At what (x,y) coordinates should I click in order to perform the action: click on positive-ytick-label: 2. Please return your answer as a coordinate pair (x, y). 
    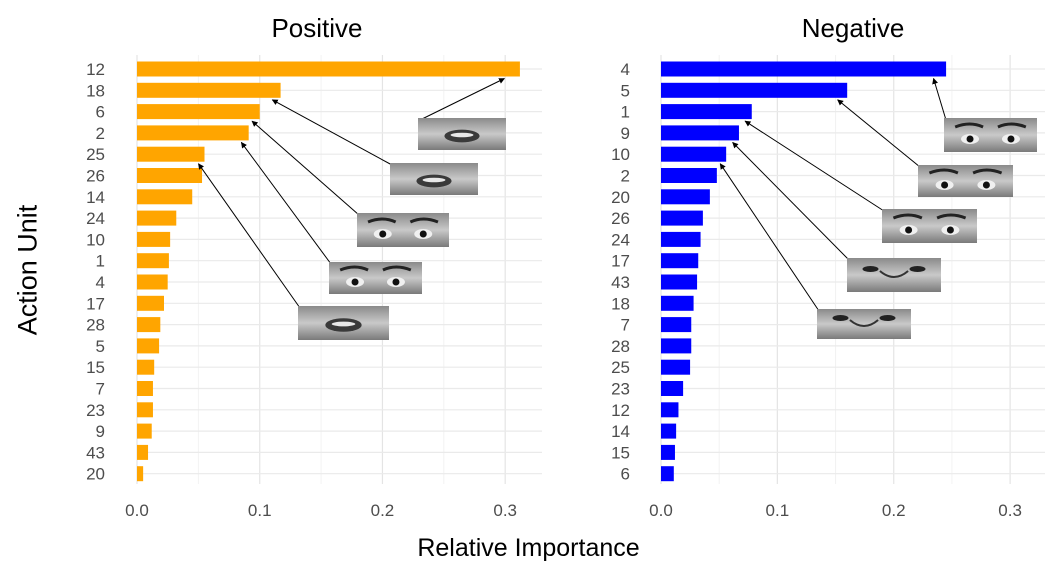
    Looking at the image, I should click on (100, 133).